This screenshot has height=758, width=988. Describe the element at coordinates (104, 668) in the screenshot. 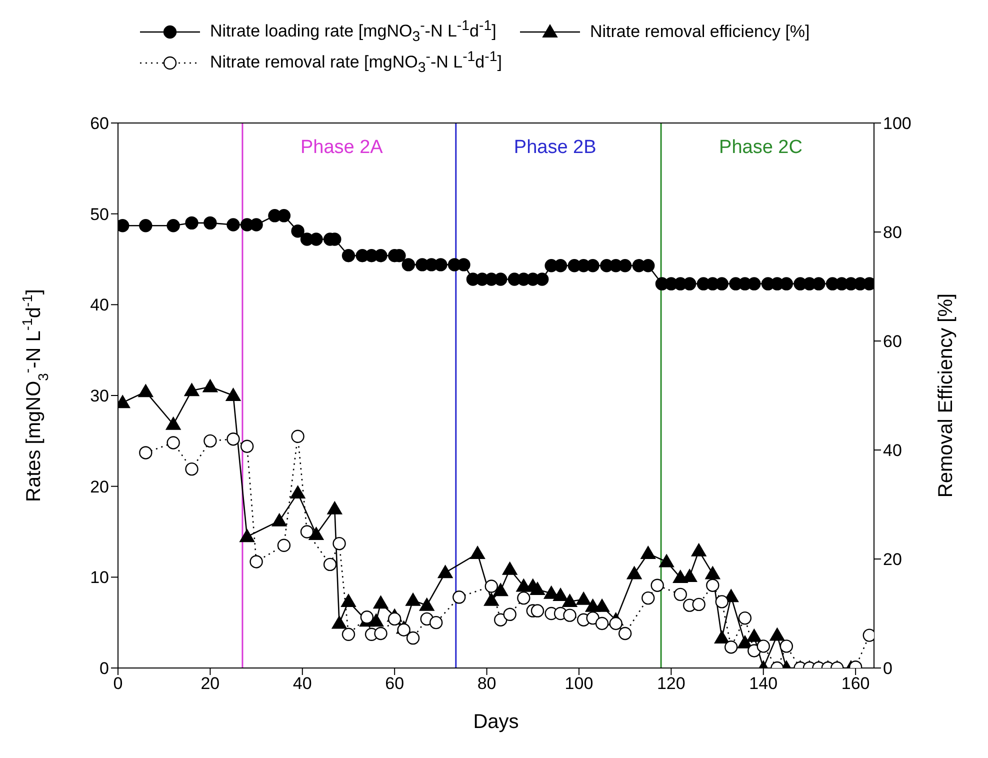

I see `y-tick-label: 0` at that location.